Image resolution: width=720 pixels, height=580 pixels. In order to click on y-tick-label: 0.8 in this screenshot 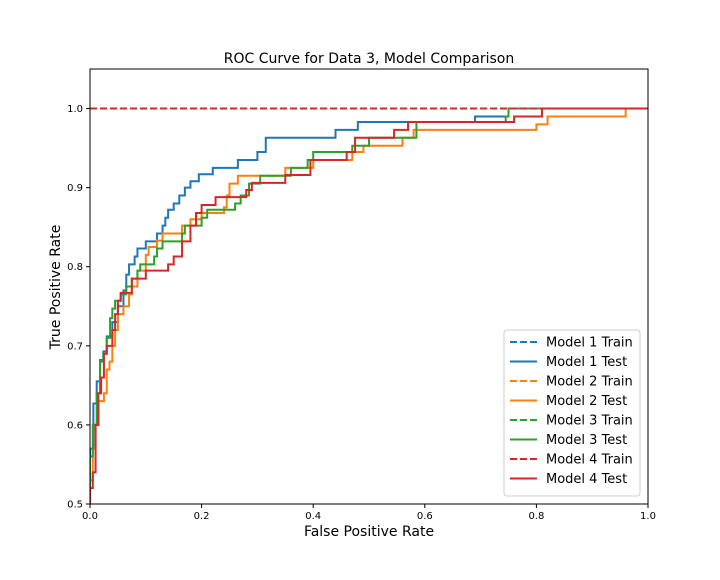, I will do `click(75, 267)`.